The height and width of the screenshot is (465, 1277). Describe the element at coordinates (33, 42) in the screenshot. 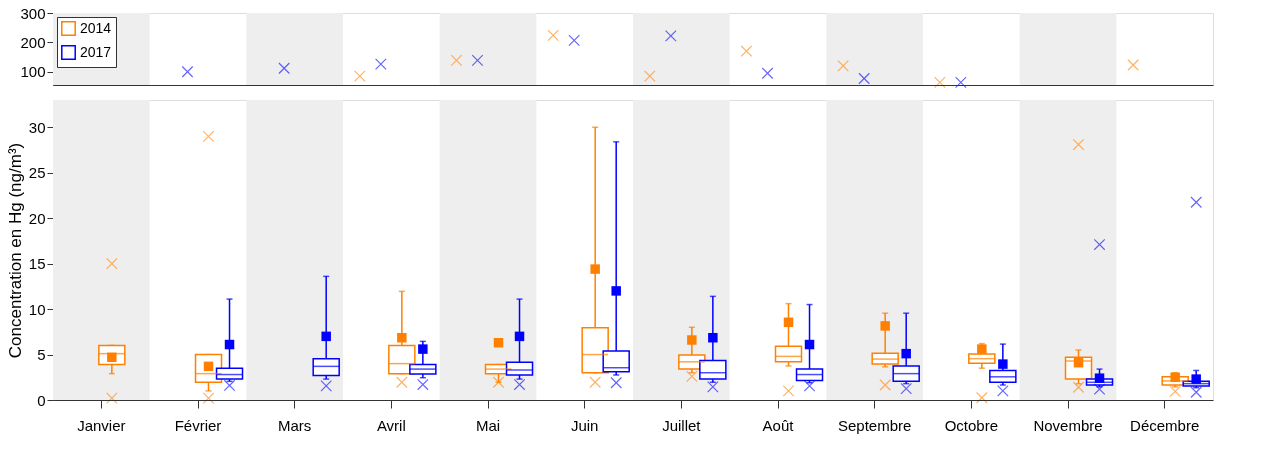

I see `y-tick-label: 200` at that location.